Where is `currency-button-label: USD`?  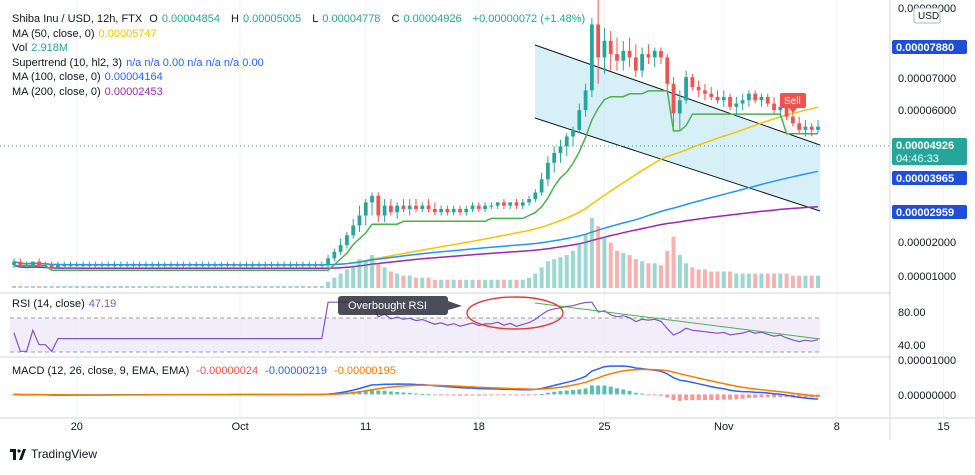 currency-button-label: USD is located at coordinates (928, 16).